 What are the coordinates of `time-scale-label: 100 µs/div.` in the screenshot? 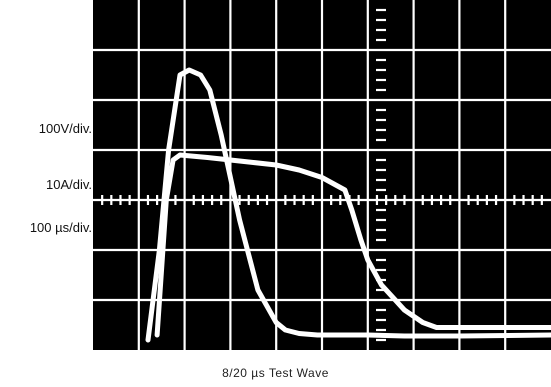 It's located at (60, 227).